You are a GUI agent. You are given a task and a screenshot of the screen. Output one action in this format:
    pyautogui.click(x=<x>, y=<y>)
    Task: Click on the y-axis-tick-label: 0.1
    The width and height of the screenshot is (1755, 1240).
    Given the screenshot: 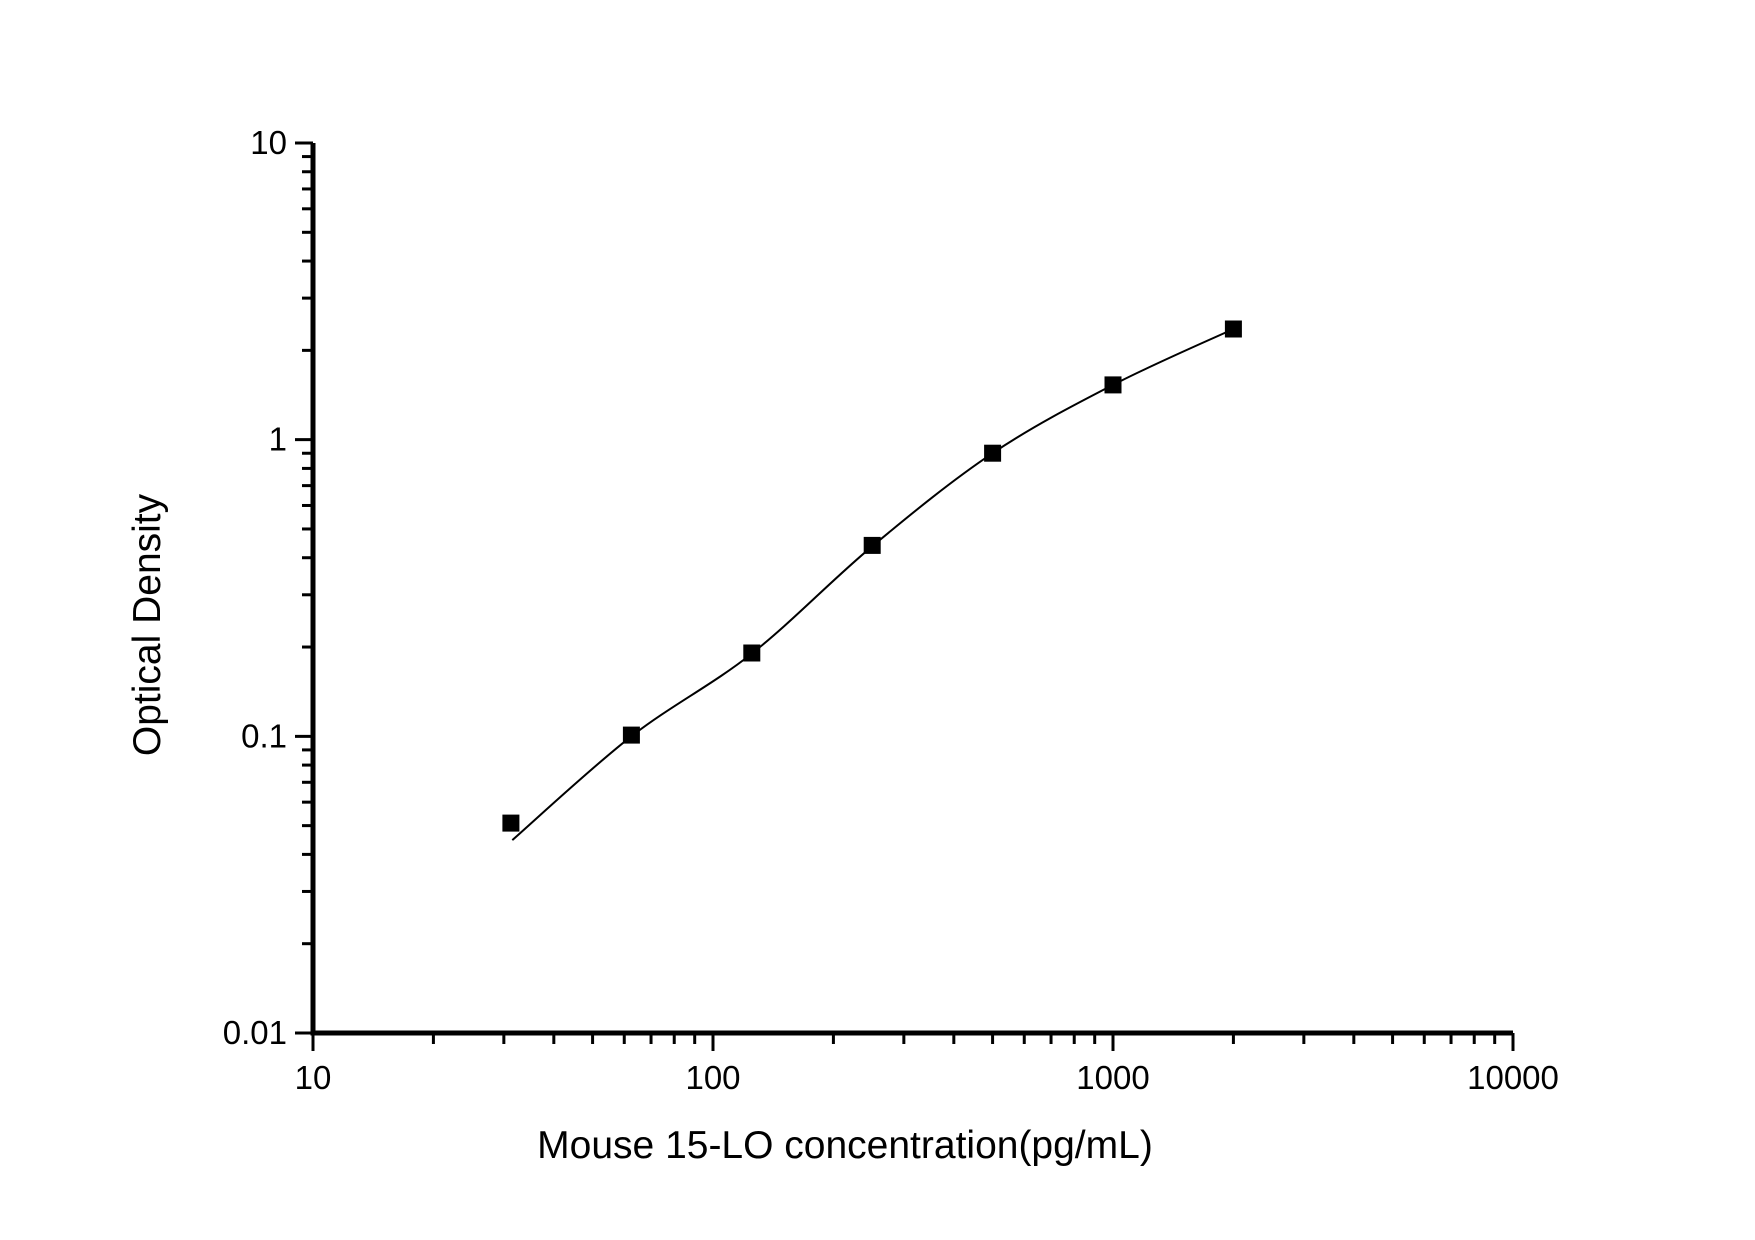 What is the action you would take?
    pyautogui.click(x=264, y=735)
    